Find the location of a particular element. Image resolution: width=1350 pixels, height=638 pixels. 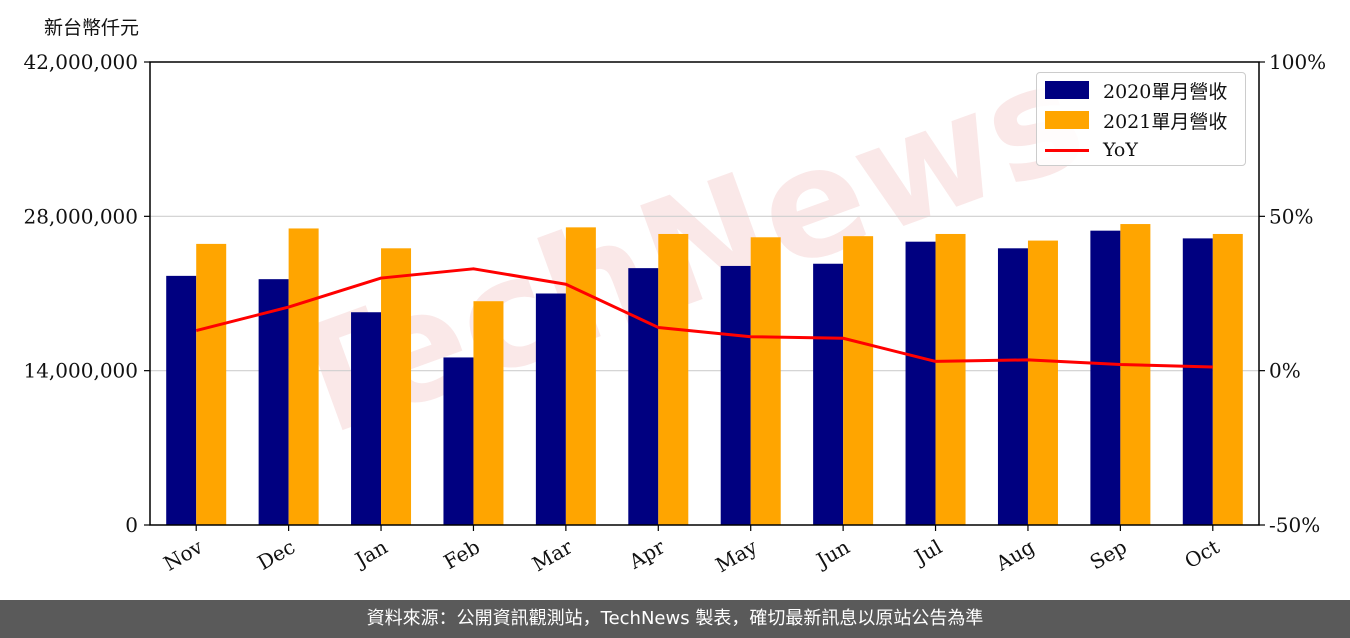

x-tick-label: Dec is located at coordinates (276, 555).